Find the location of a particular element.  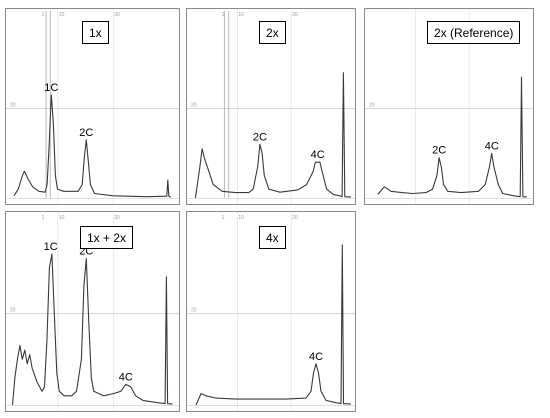

histogram-plot: 1 10 20 20 4C is located at coordinates (271, 311).